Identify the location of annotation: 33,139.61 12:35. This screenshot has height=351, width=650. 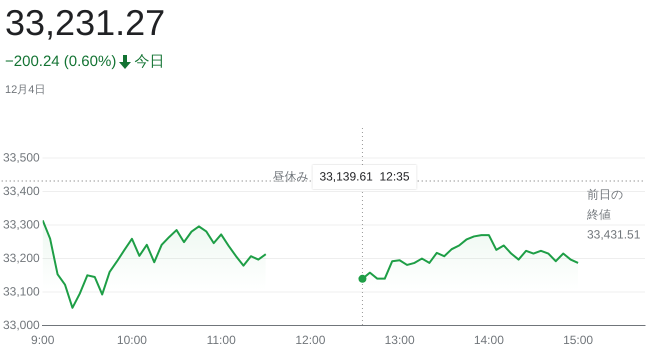
(364, 176).